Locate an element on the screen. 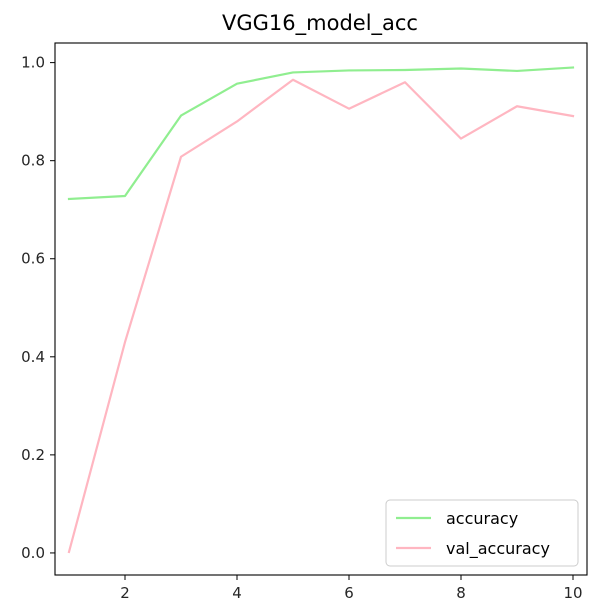 This screenshot has height=615, width=597. legend: accuracy val_accuracy is located at coordinates (482, 533).